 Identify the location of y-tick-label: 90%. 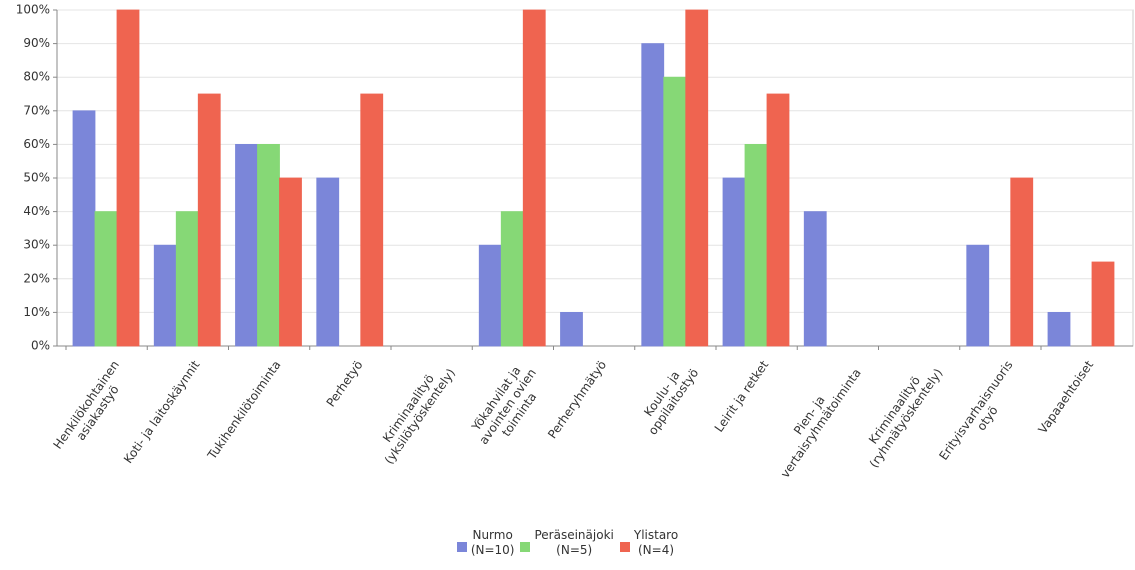
(36, 43).